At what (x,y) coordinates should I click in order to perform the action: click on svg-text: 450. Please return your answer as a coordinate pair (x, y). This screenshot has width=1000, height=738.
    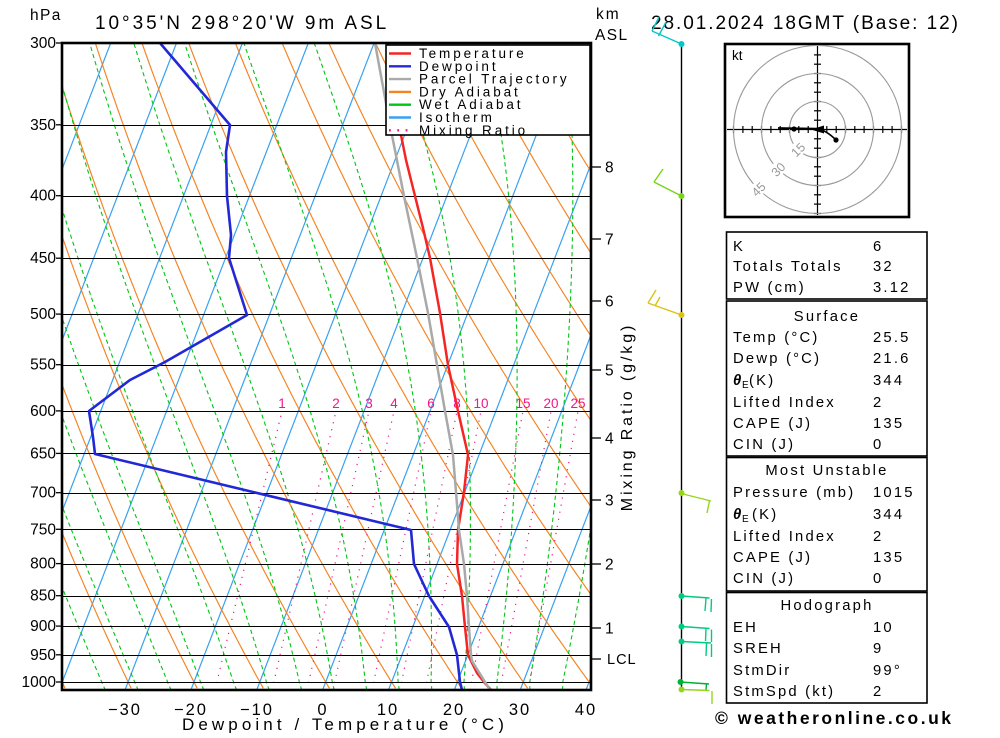
    Looking at the image, I should click on (43, 258).